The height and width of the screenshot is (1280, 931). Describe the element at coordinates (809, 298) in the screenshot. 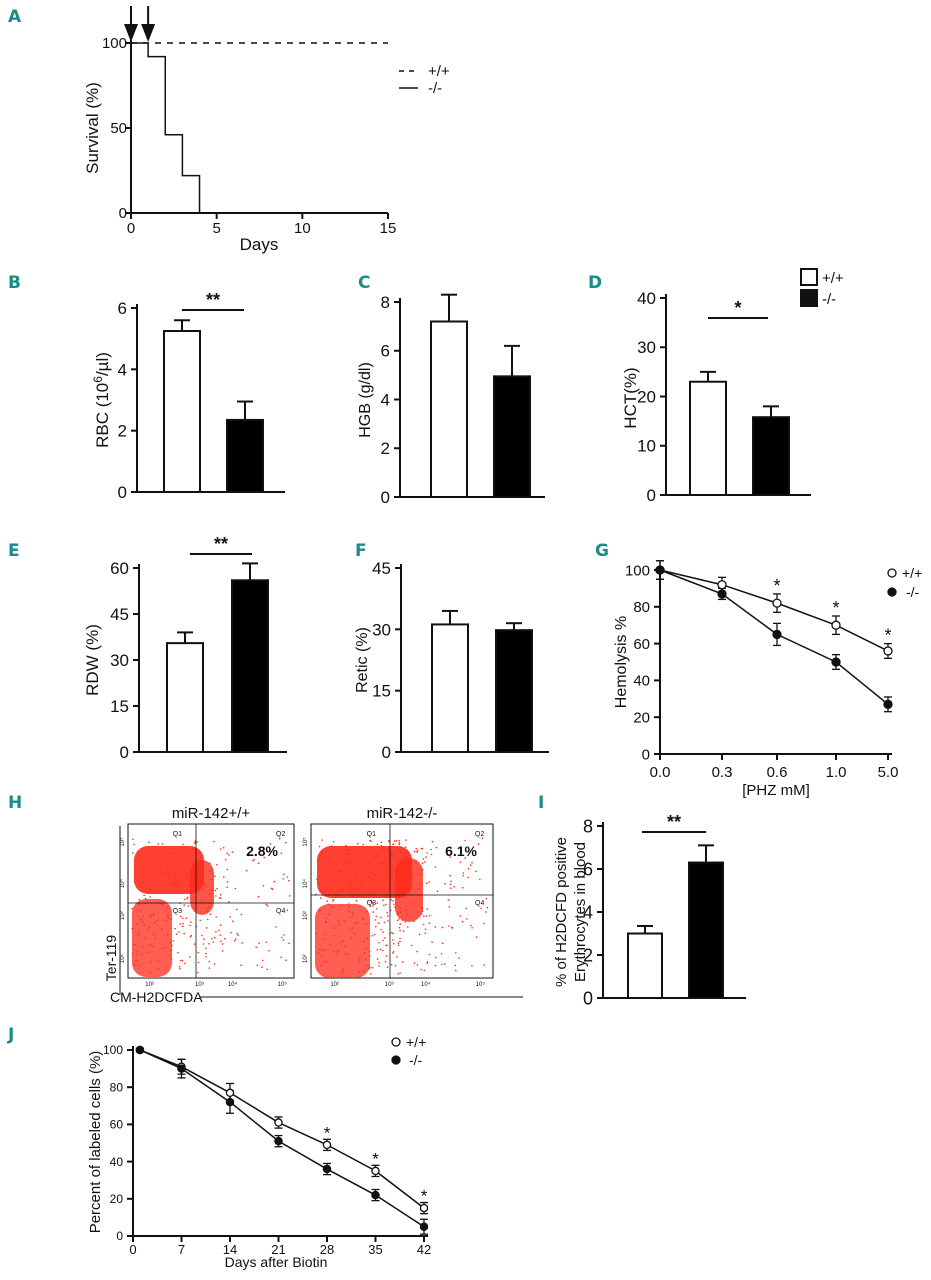

I see `legend-swatch-knockout` at that location.